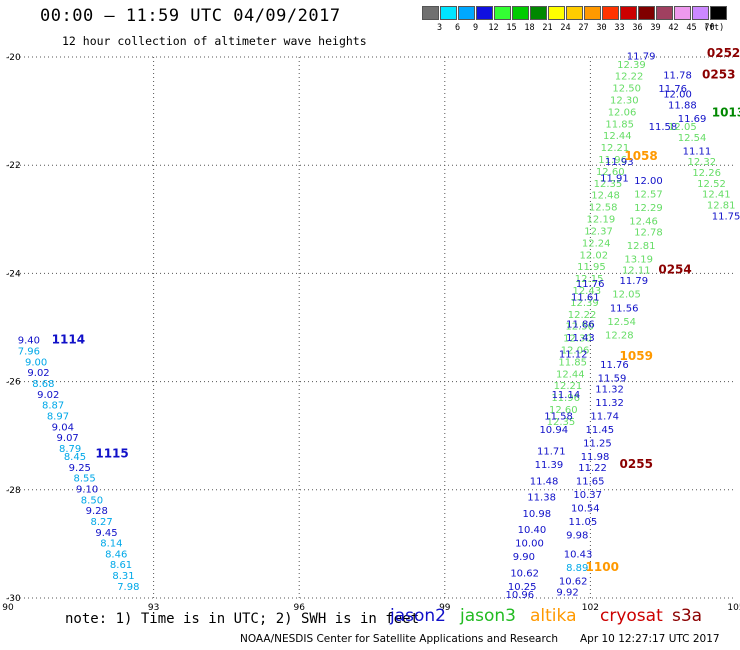 The image size is (740, 650). I want to click on swh-value: 12.00, so click(648, 181).